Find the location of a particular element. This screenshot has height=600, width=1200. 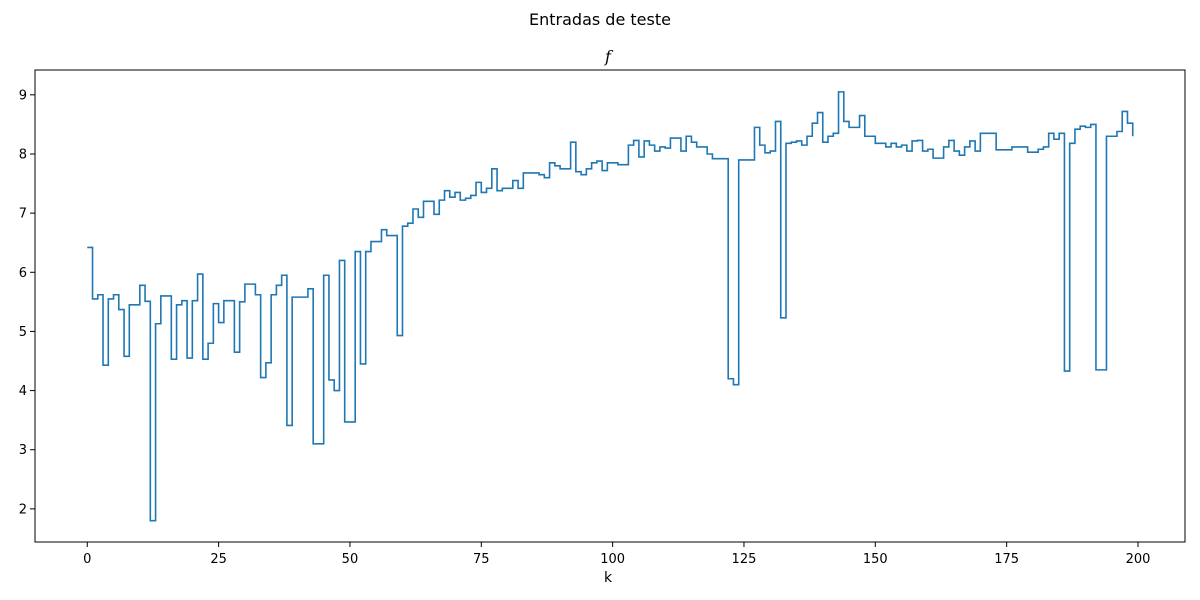

y-tick-label: 3 is located at coordinates (23, 450).